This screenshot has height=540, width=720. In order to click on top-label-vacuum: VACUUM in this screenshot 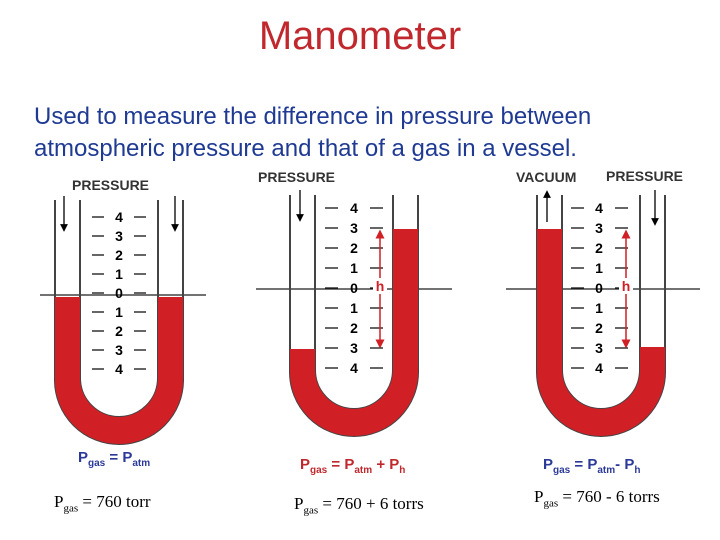, I will do `click(546, 177)`.